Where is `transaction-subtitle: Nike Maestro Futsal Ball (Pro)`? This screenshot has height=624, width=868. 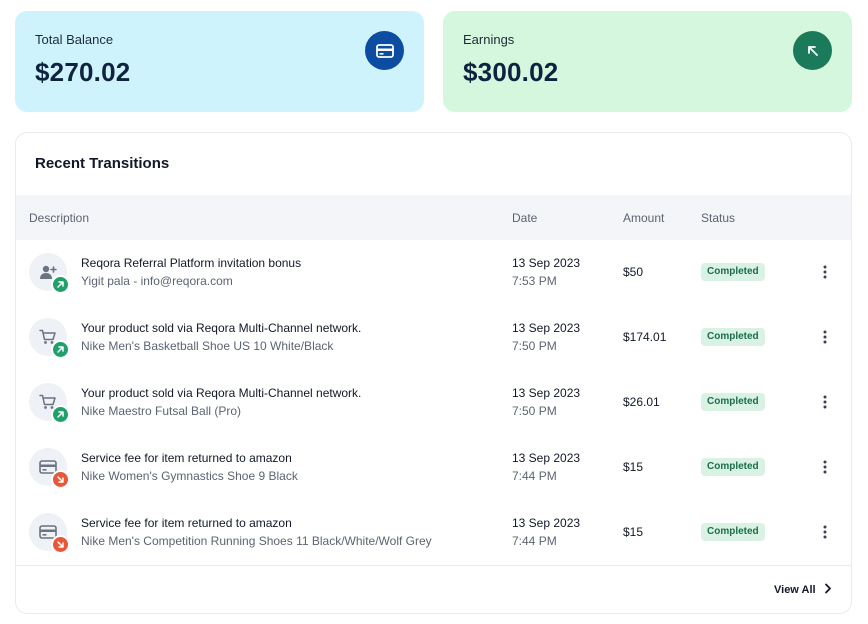
transaction-subtitle: Nike Maestro Futsal Ball (Pro) is located at coordinates (161, 411).